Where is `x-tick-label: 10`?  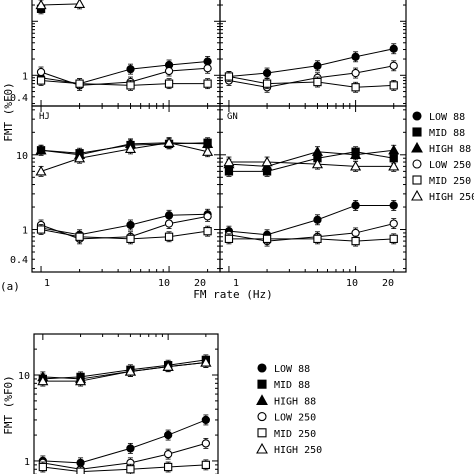 x-tick-label: 10 is located at coordinates (352, 283).